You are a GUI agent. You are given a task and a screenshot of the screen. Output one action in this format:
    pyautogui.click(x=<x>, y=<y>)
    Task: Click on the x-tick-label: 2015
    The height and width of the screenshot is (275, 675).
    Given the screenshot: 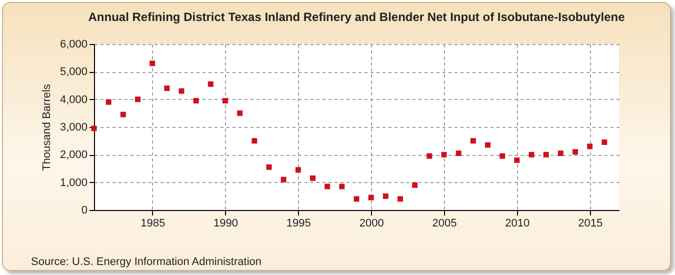 What is the action you would take?
    pyautogui.click(x=590, y=224)
    